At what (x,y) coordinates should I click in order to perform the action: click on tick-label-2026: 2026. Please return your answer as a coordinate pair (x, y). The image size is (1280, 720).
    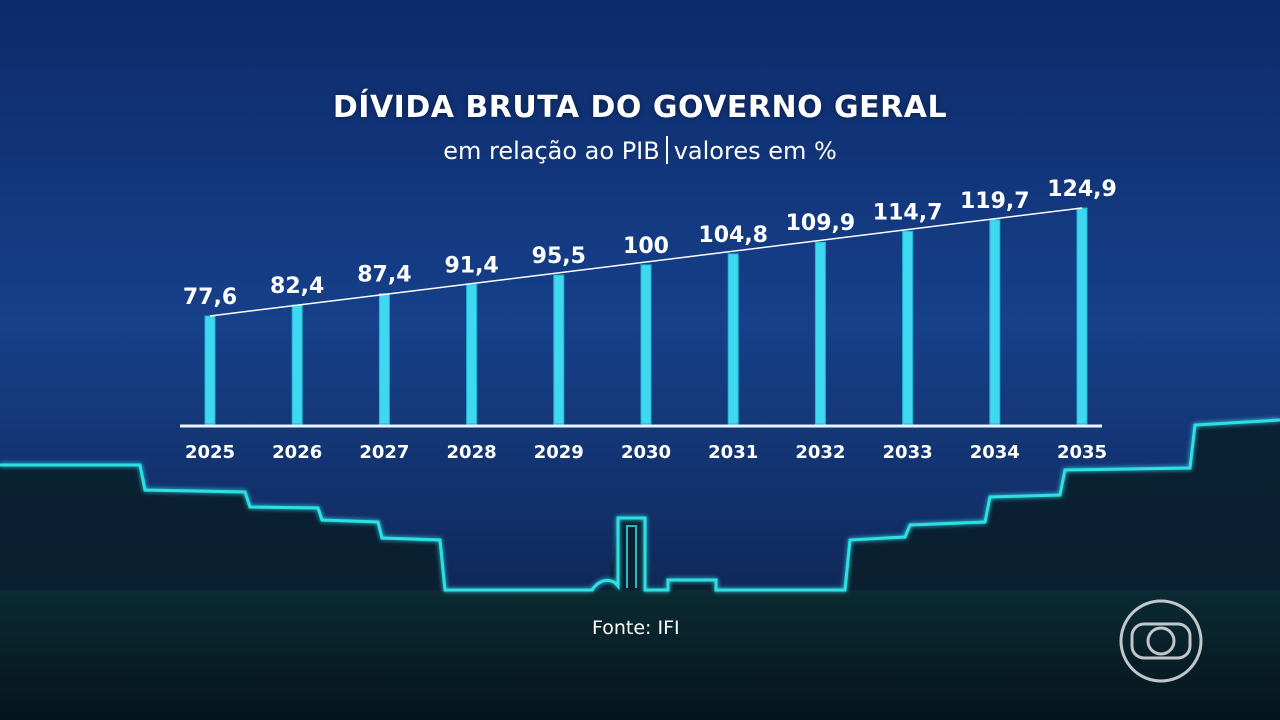
    Looking at the image, I should click on (297, 452).